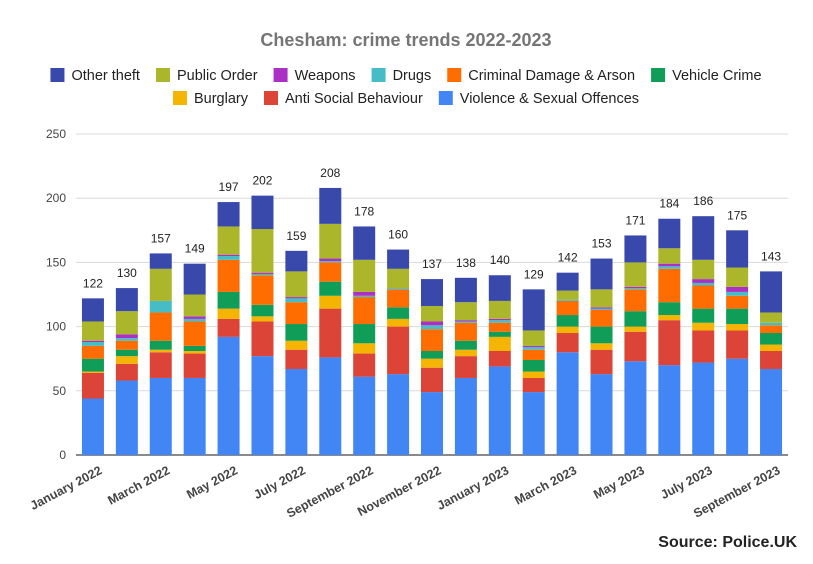  Describe the element at coordinates (56, 327) in the screenshot. I see `y-tick-label: 100` at that location.